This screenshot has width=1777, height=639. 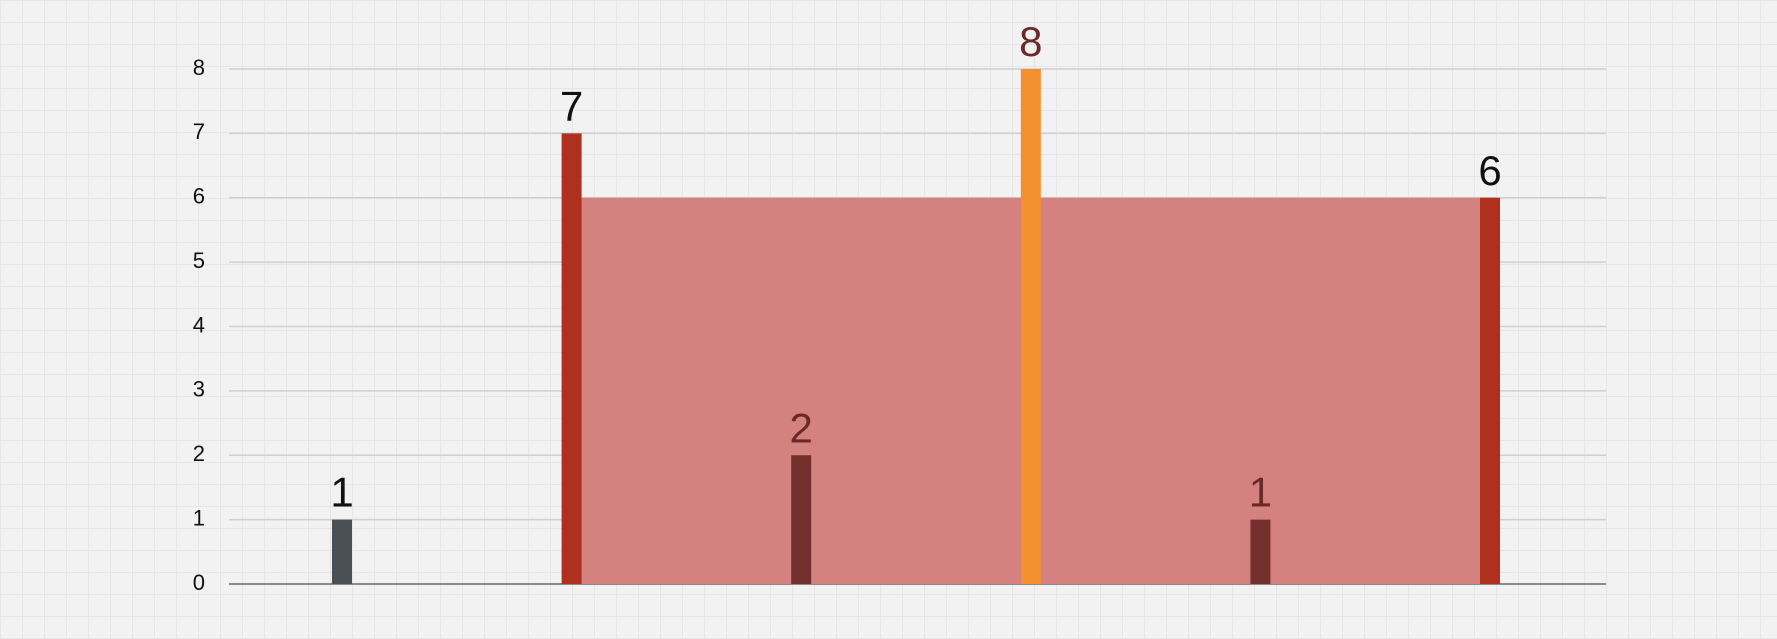 What do you see at coordinates (801, 427) in the screenshot?
I see `value-label: 2` at bounding box center [801, 427].